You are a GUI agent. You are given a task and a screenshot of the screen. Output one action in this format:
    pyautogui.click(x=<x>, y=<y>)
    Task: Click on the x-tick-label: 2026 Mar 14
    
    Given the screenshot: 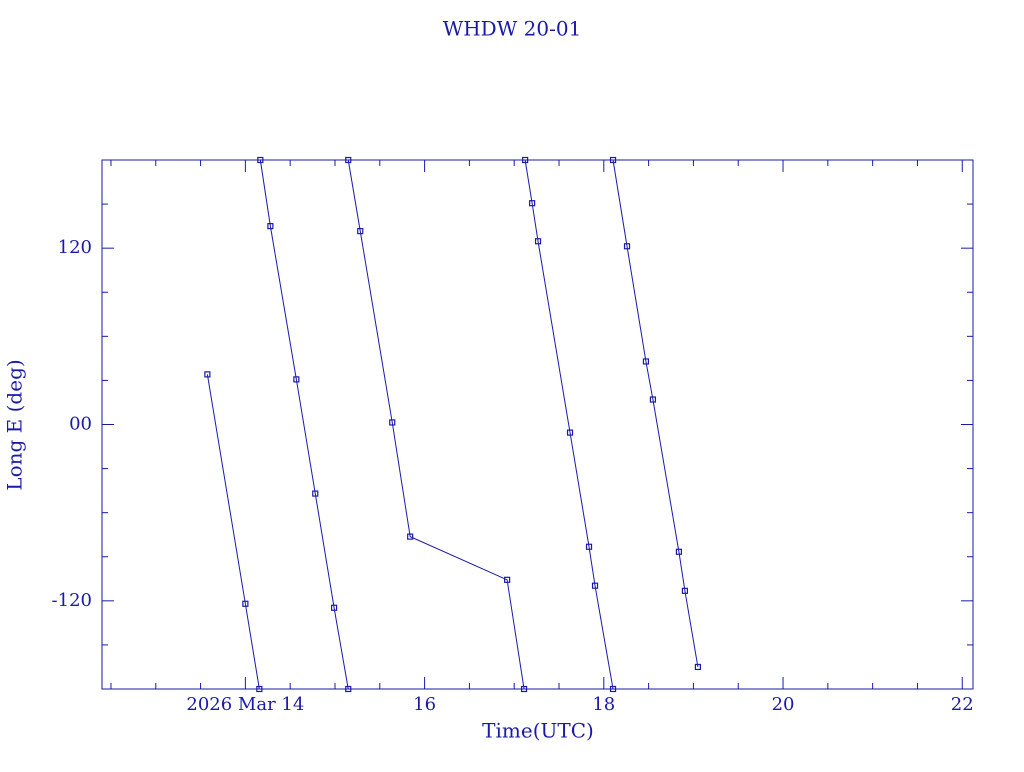 What is the action you would take?
    pyautogui.click(x=245, y=704)
    